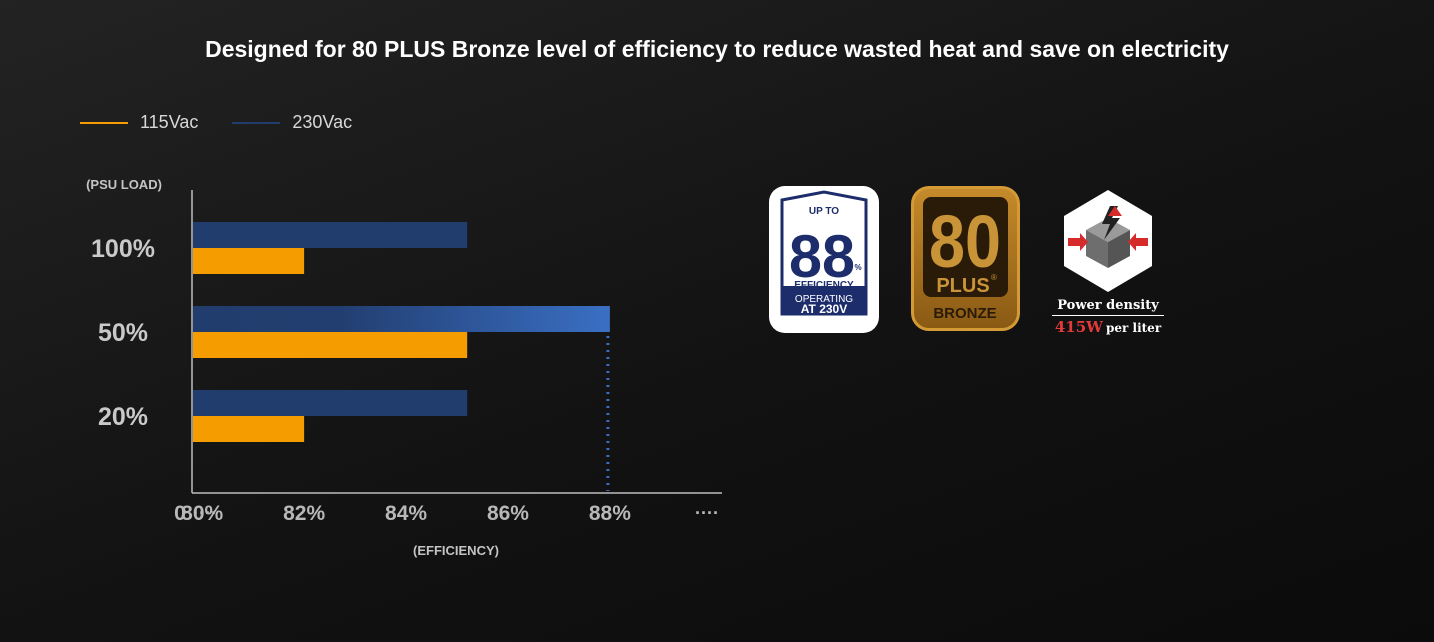  I want to click on bronze-registered: ®, so click(994, 277).